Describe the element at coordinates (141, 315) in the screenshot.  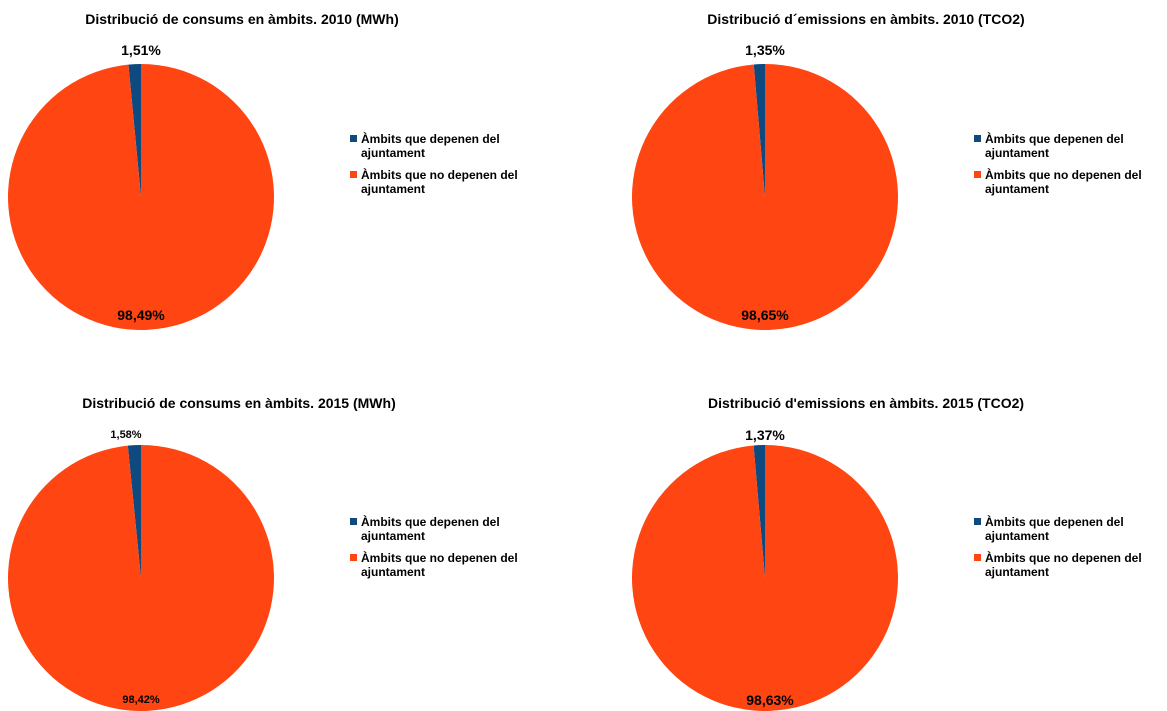
I see `data-label-b: 98,49%` at that location.